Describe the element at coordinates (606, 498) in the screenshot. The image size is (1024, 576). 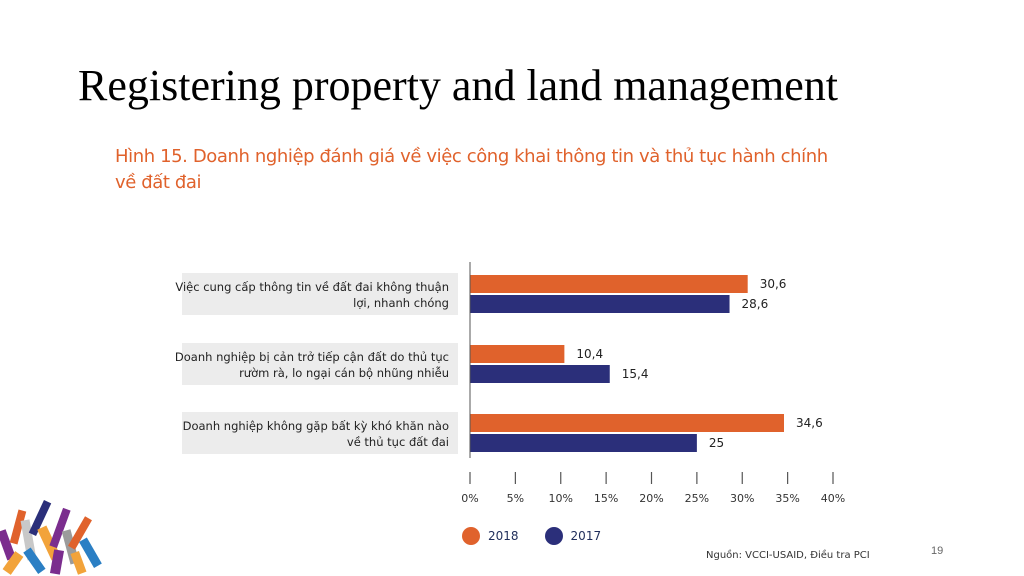
I see `x-tick-label: 15%` at that location.